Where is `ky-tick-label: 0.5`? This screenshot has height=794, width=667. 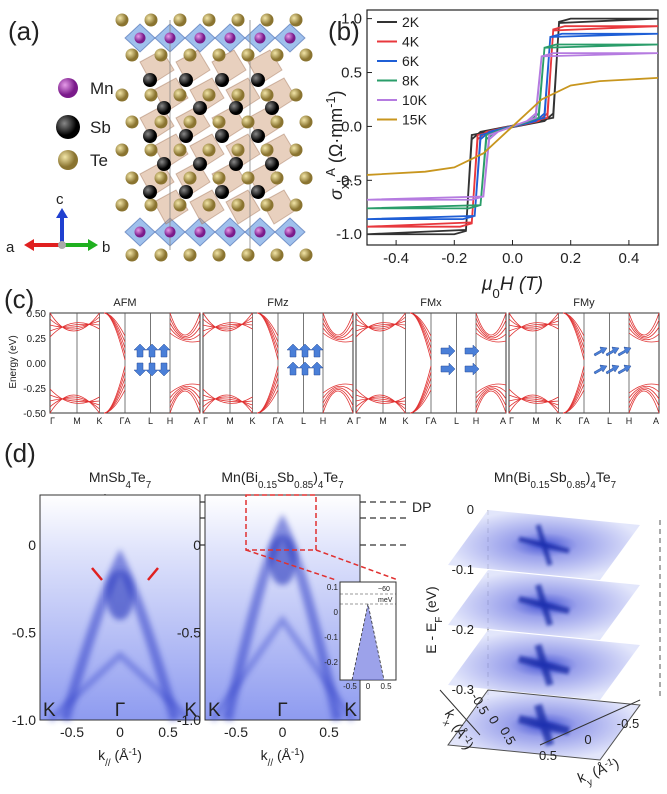 ky-tick-label: 0.5 is located at coordinates (548, 755).